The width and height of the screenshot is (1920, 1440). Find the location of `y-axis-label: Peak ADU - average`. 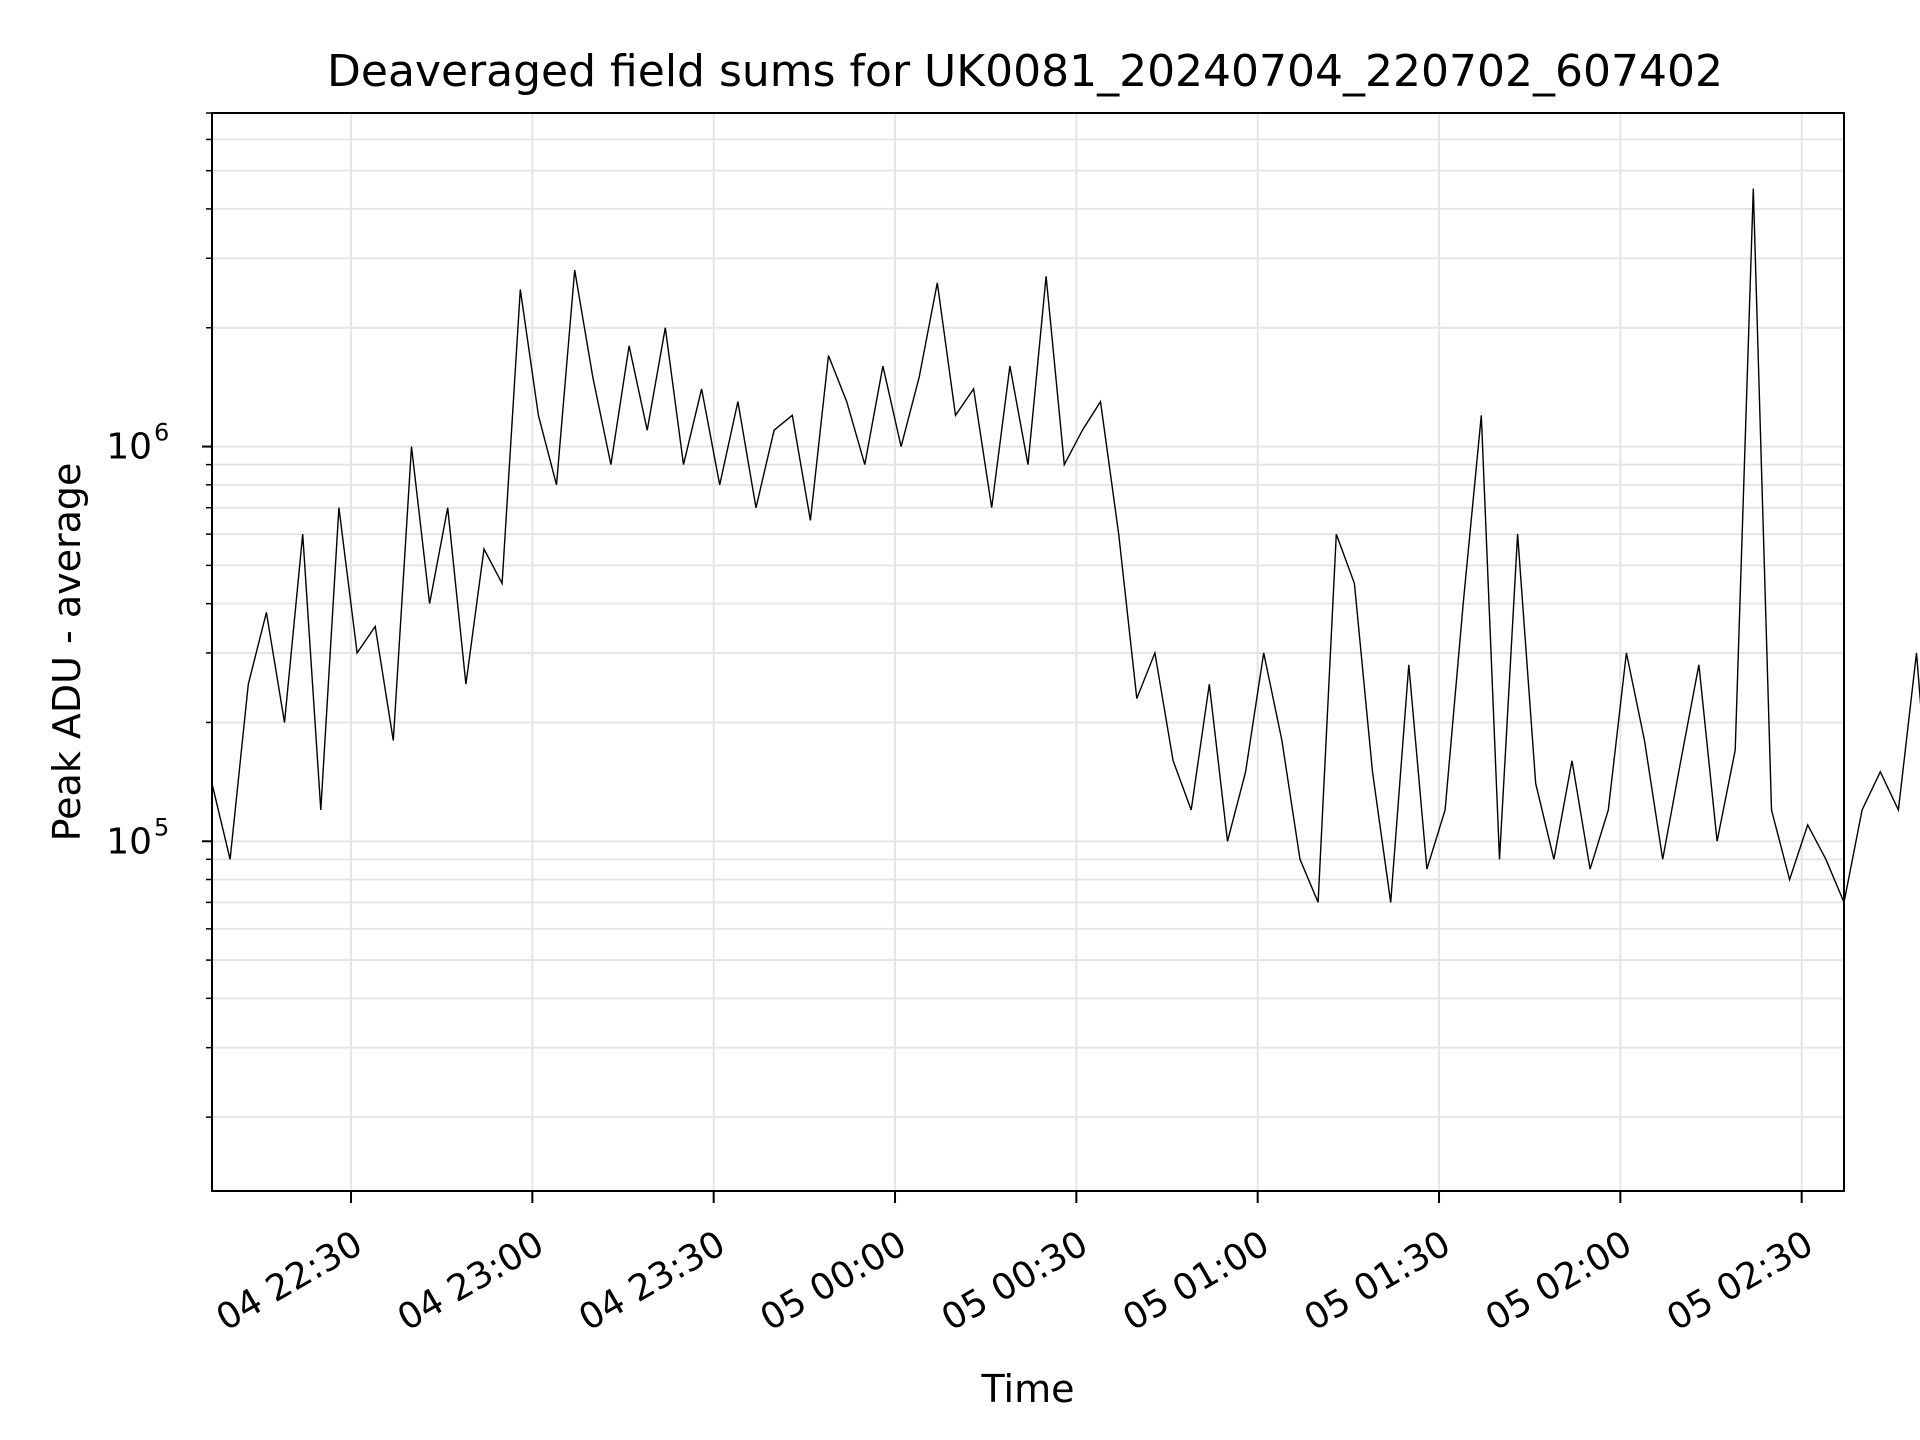

y-axis-label: Peak ADU - average is located at coordinates (67, 652).